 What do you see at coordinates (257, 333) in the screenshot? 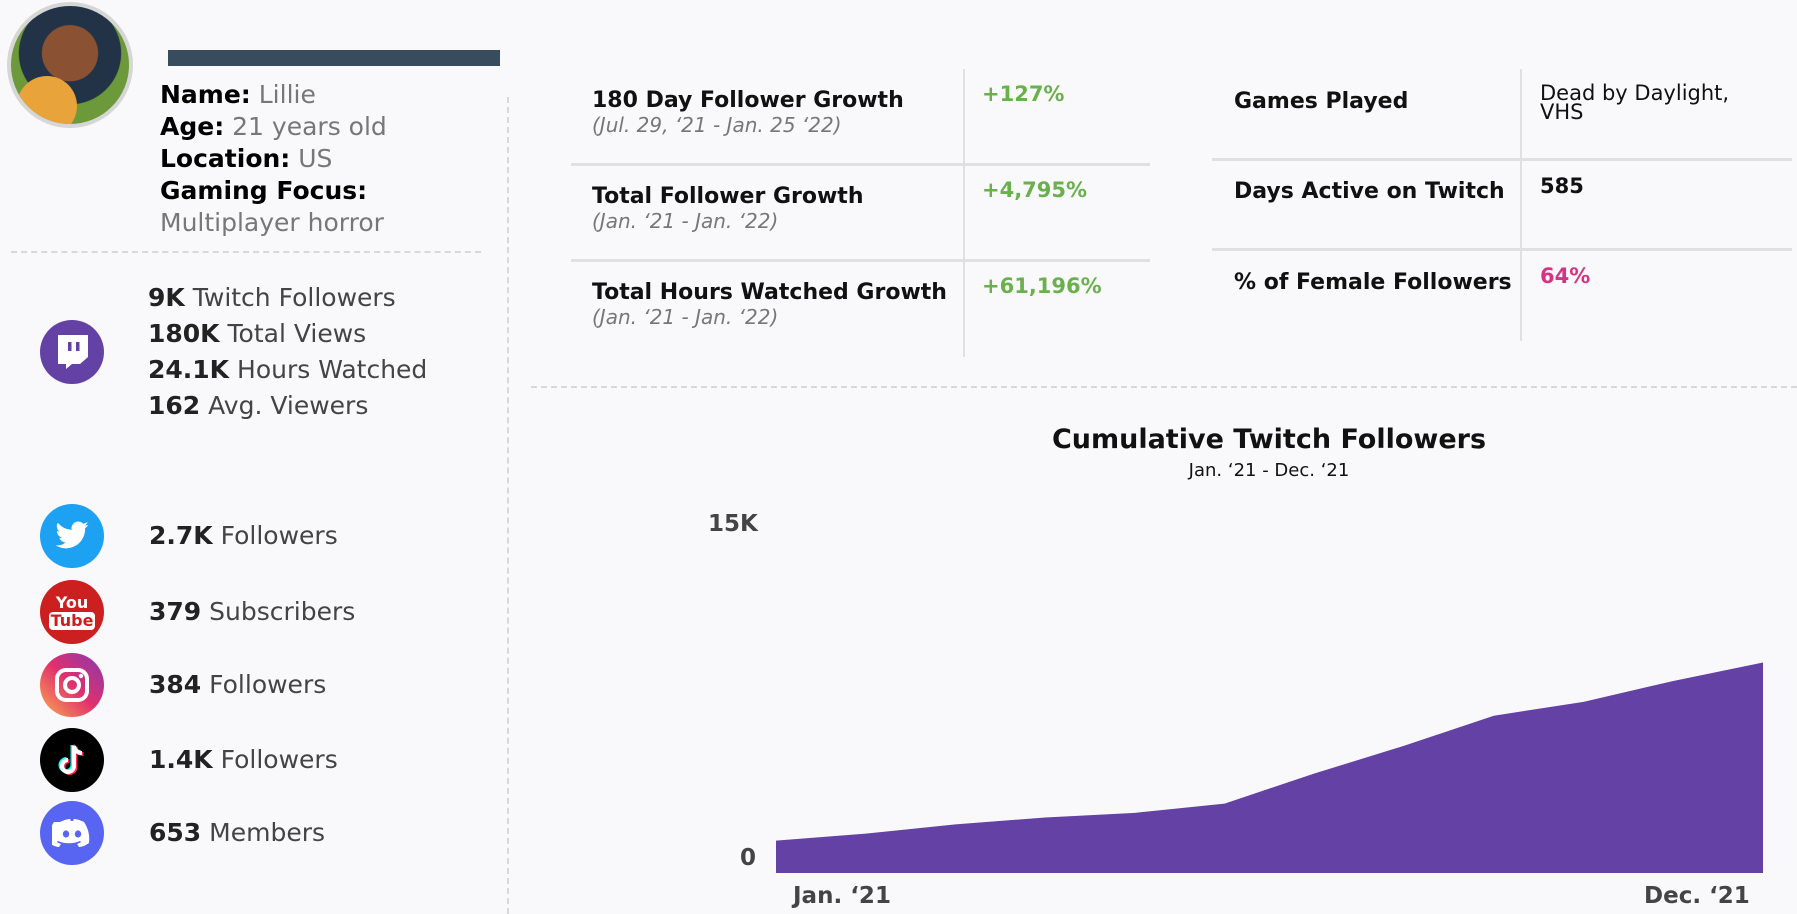
I see `twitch-stat: 180K Total Views` at bounding box center [257, 333].